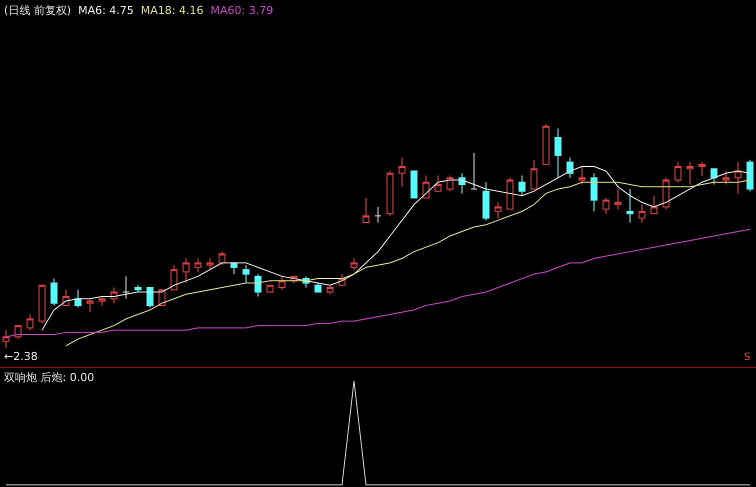  Describe the element at coordinates (49, 377) in the screenshot. I see `chart-title: 双响炮 后炮: 0.00` at that location.